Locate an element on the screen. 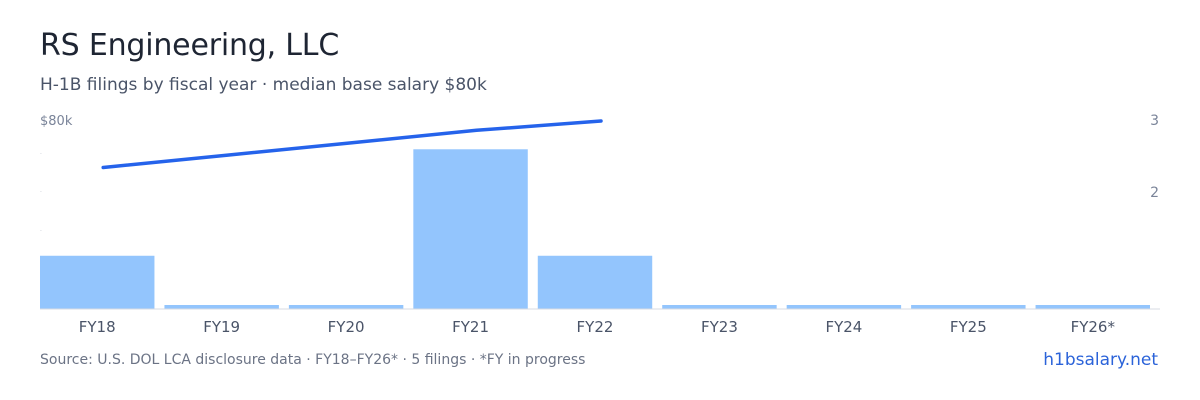  right-axis-tick-3: 3 is located at coordinates (1154, 121).